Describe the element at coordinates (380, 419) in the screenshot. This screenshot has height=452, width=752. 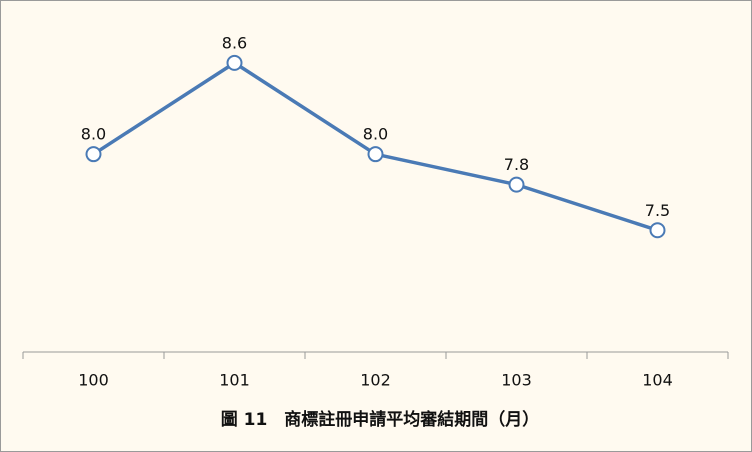
I see `chart-title: 圖 11 商標註冊申請平均審結期間（月）` at that location.